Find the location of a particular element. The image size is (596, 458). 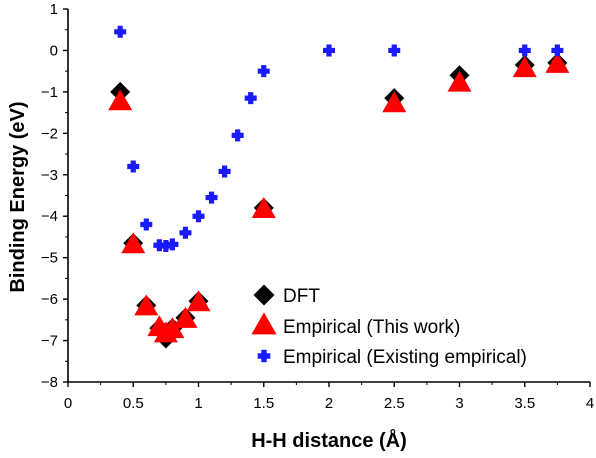

y-tick-label: 1 is located at coordinates (54, 9).